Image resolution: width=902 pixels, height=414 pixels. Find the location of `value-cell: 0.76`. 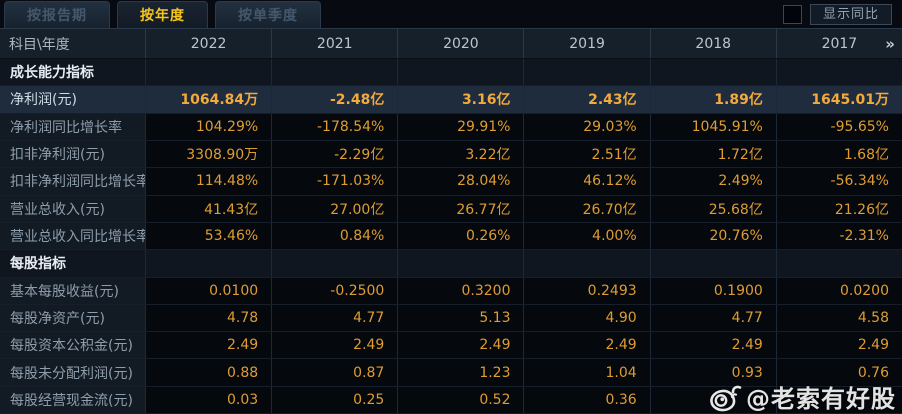

value-cell: 0.76 is located at coordinates (838, 372).